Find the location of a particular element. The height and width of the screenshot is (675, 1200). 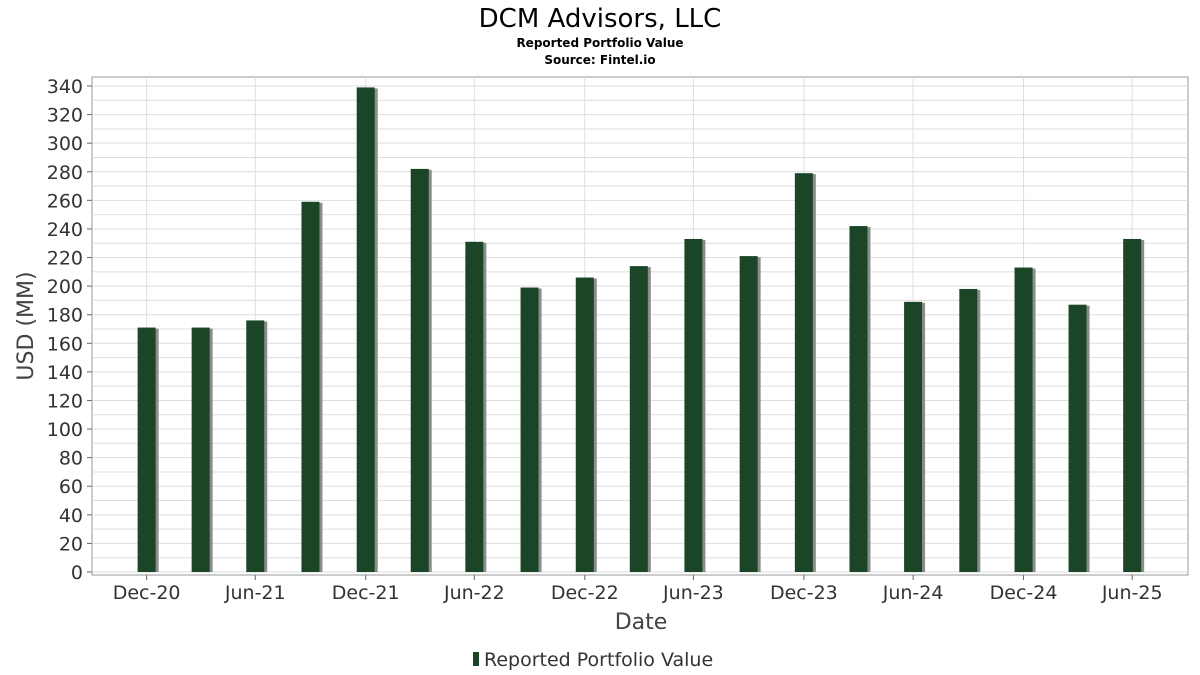

y-axis-label: USD (MM) is located at coordinates (26, 325).